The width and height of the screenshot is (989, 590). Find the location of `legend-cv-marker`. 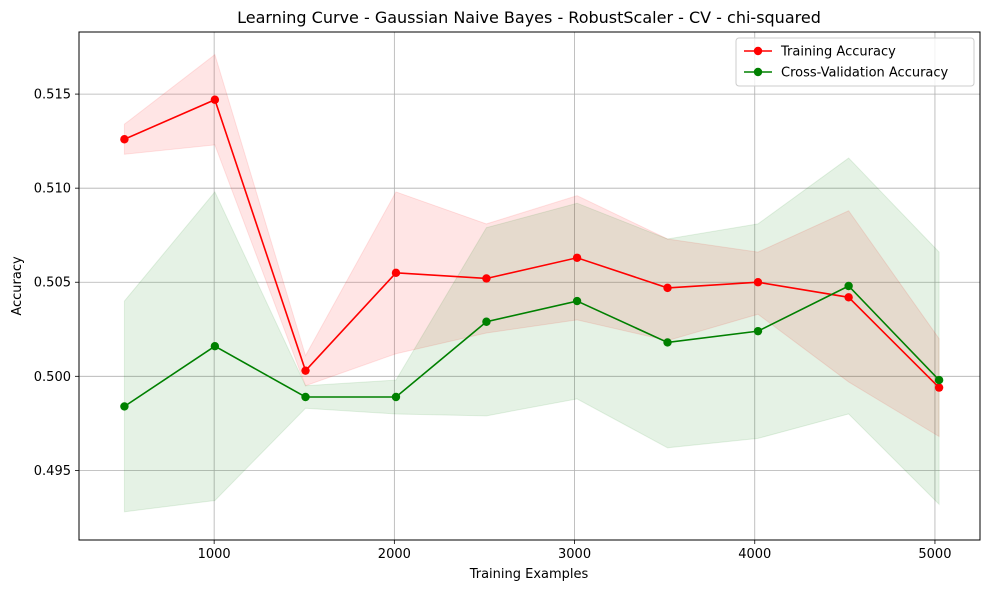

legend-cv-marker is located at coordinates (758, 72).